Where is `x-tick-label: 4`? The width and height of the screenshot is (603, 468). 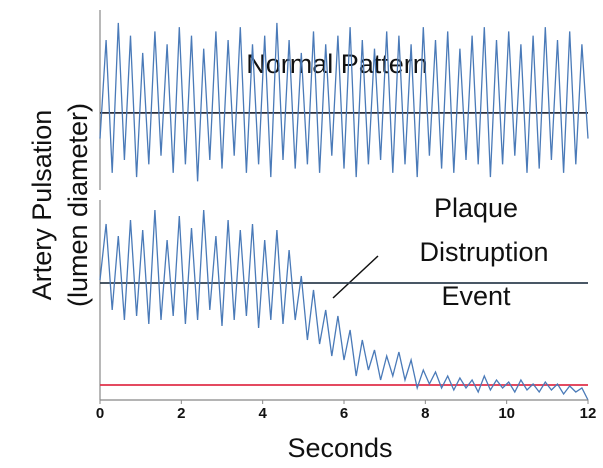
x-tick-label: 4 is located at coordinates (262, 413).